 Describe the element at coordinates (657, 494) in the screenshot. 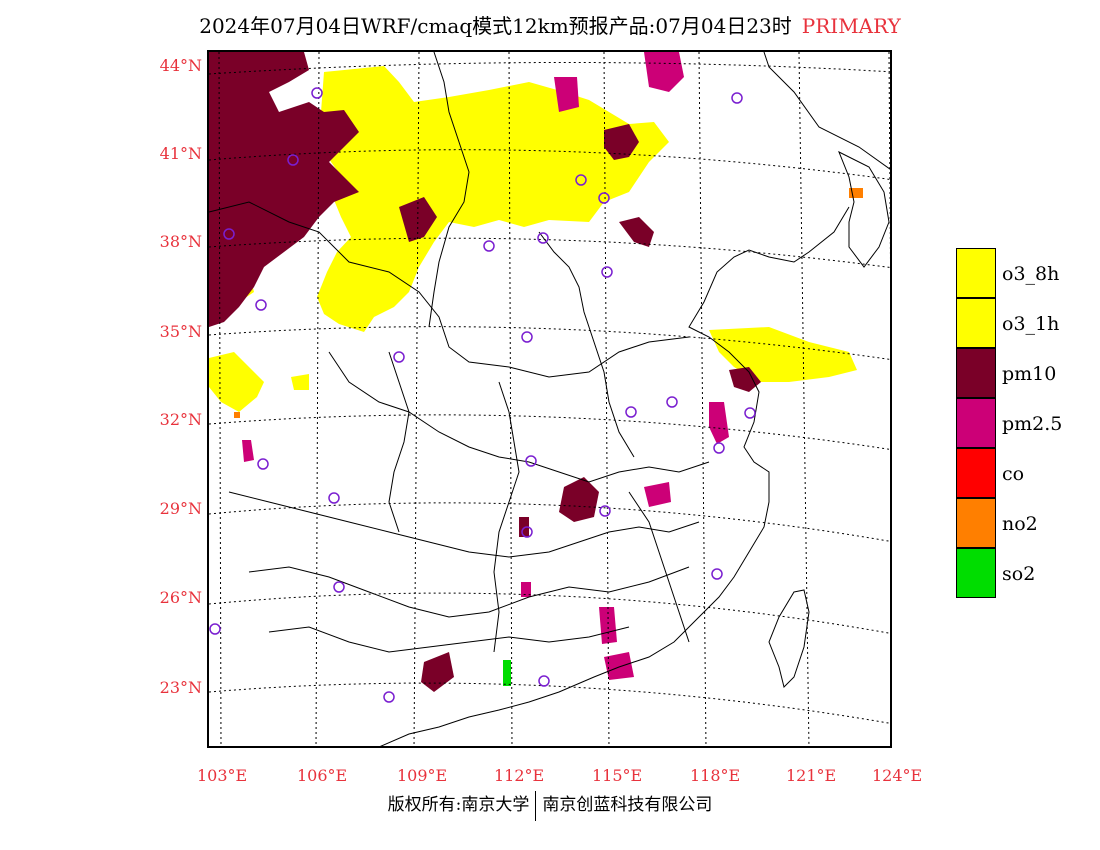

I see `pm25-region-hubei-east` at that location.